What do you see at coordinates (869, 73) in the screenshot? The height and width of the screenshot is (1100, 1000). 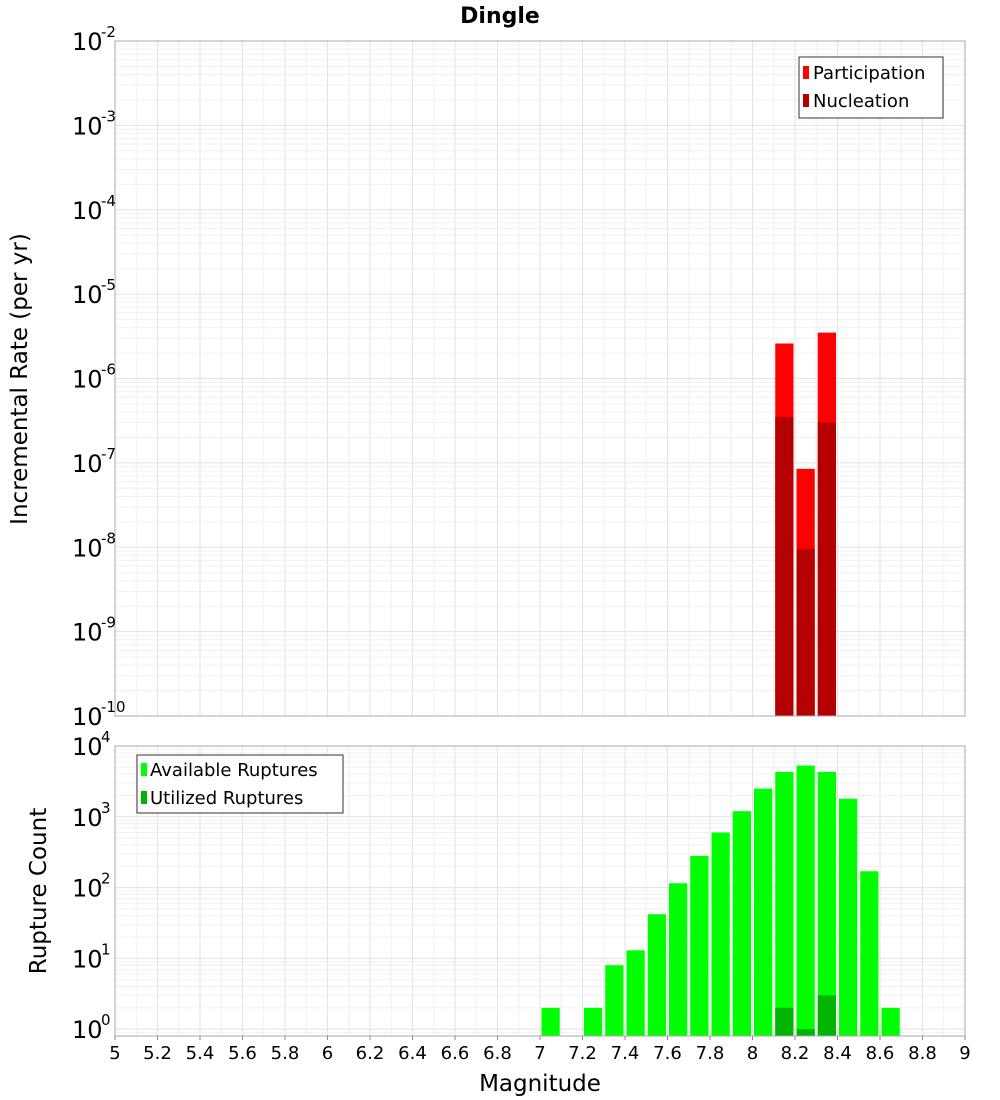 I see `legend-label-participation: Participation` at bounding box center [869, 73].